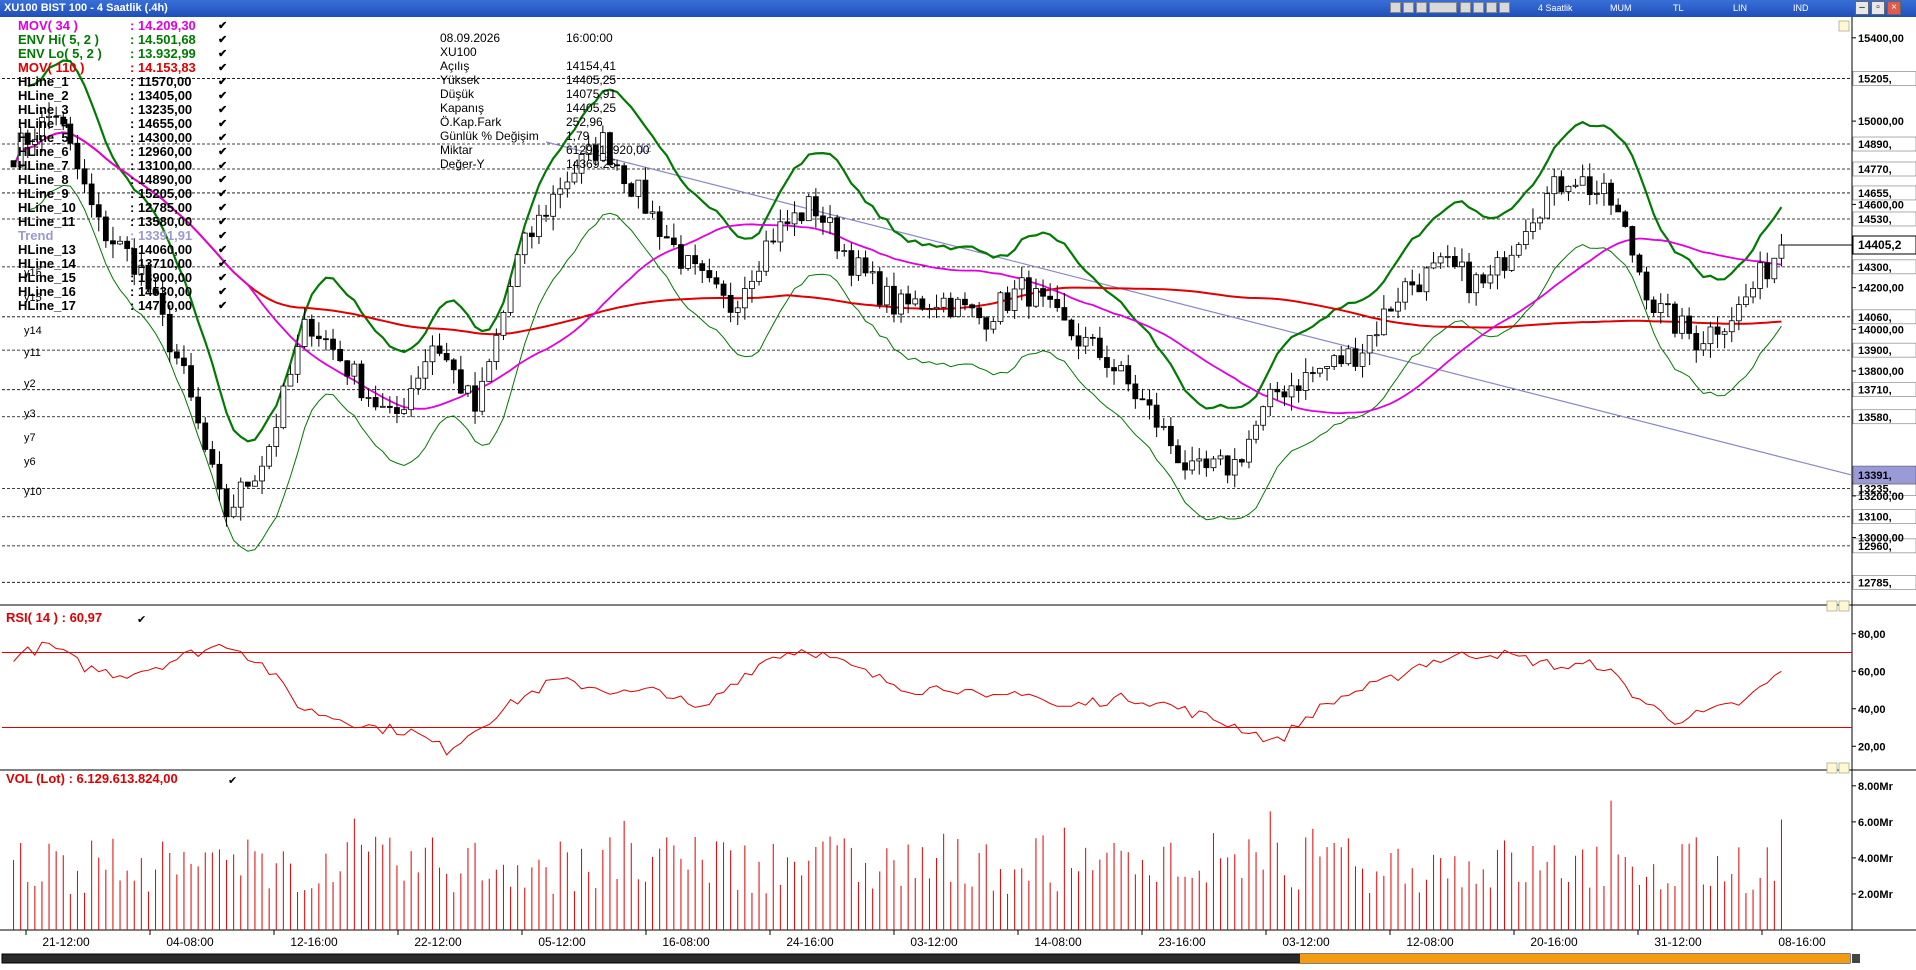 The height and width of the screenshot is (970, 1916). What do you see at coordinates (161, 81) in the screenshot?
I see `legend-value: : 11570,00` at bounding box center [161, 81].